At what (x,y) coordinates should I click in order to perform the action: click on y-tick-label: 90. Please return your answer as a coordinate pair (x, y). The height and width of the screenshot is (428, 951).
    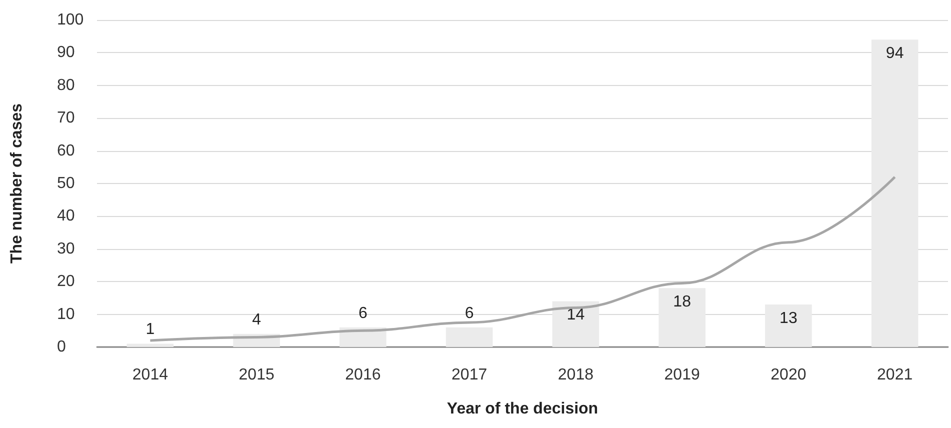
    Looking at the image, I should click on (66, 53).